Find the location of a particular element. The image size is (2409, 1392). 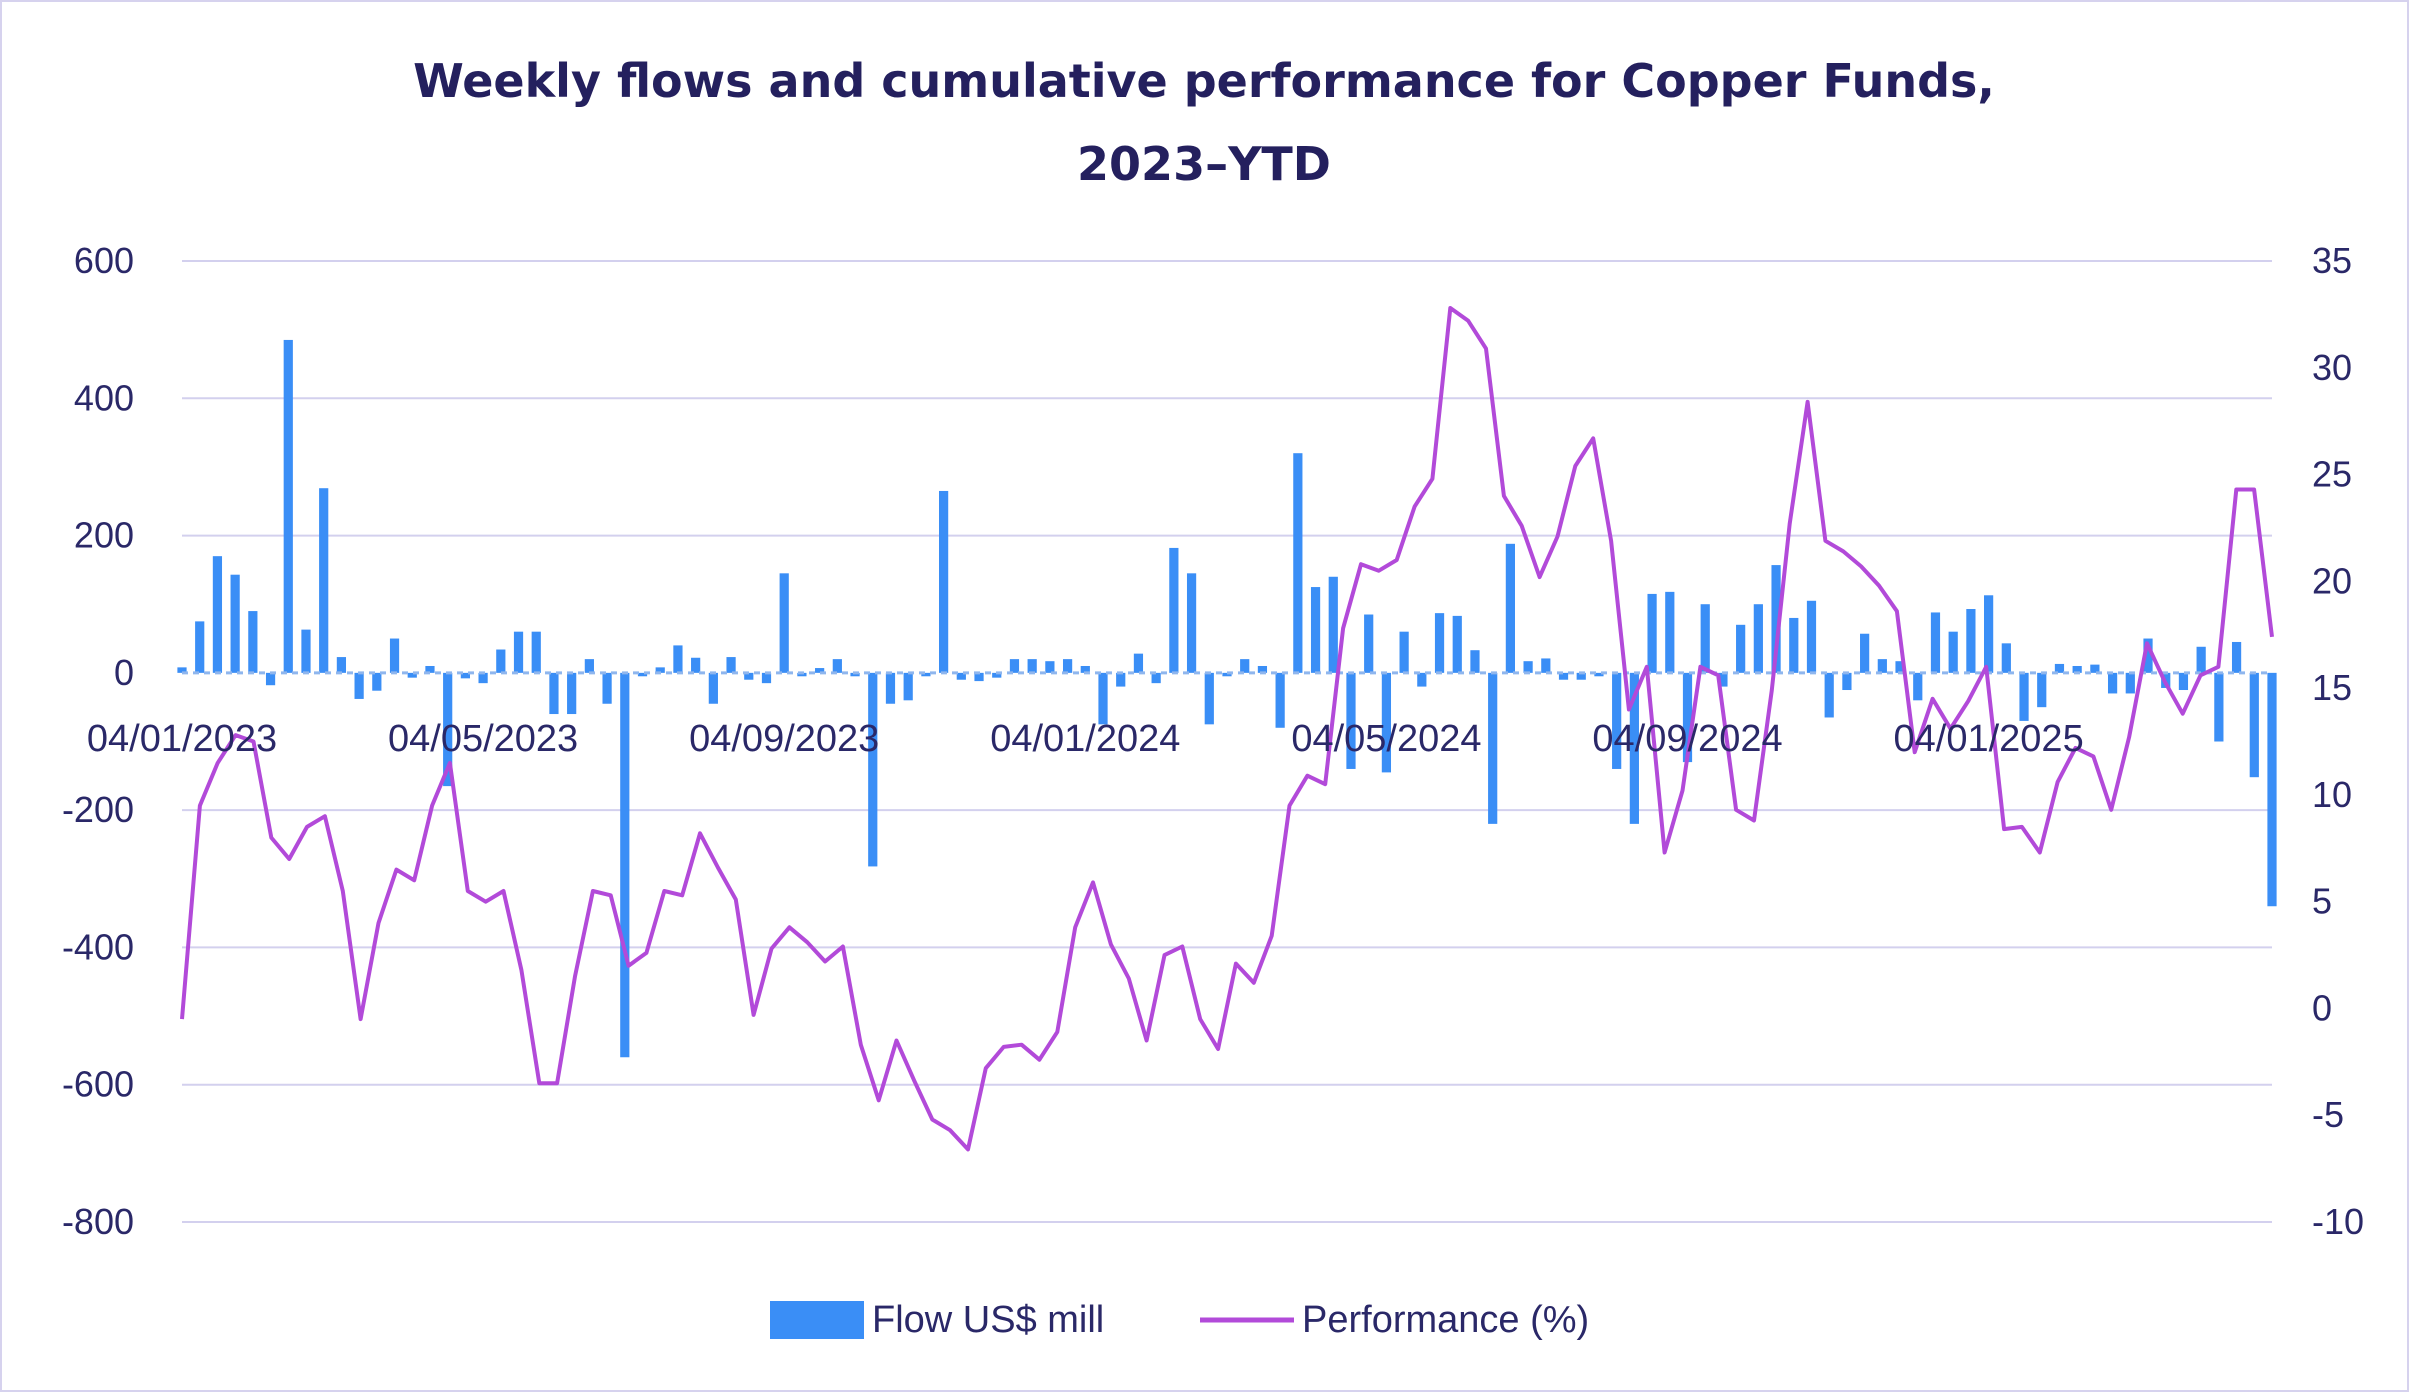

right-tick-label: -10 is located at coordinates (2338, 1221).